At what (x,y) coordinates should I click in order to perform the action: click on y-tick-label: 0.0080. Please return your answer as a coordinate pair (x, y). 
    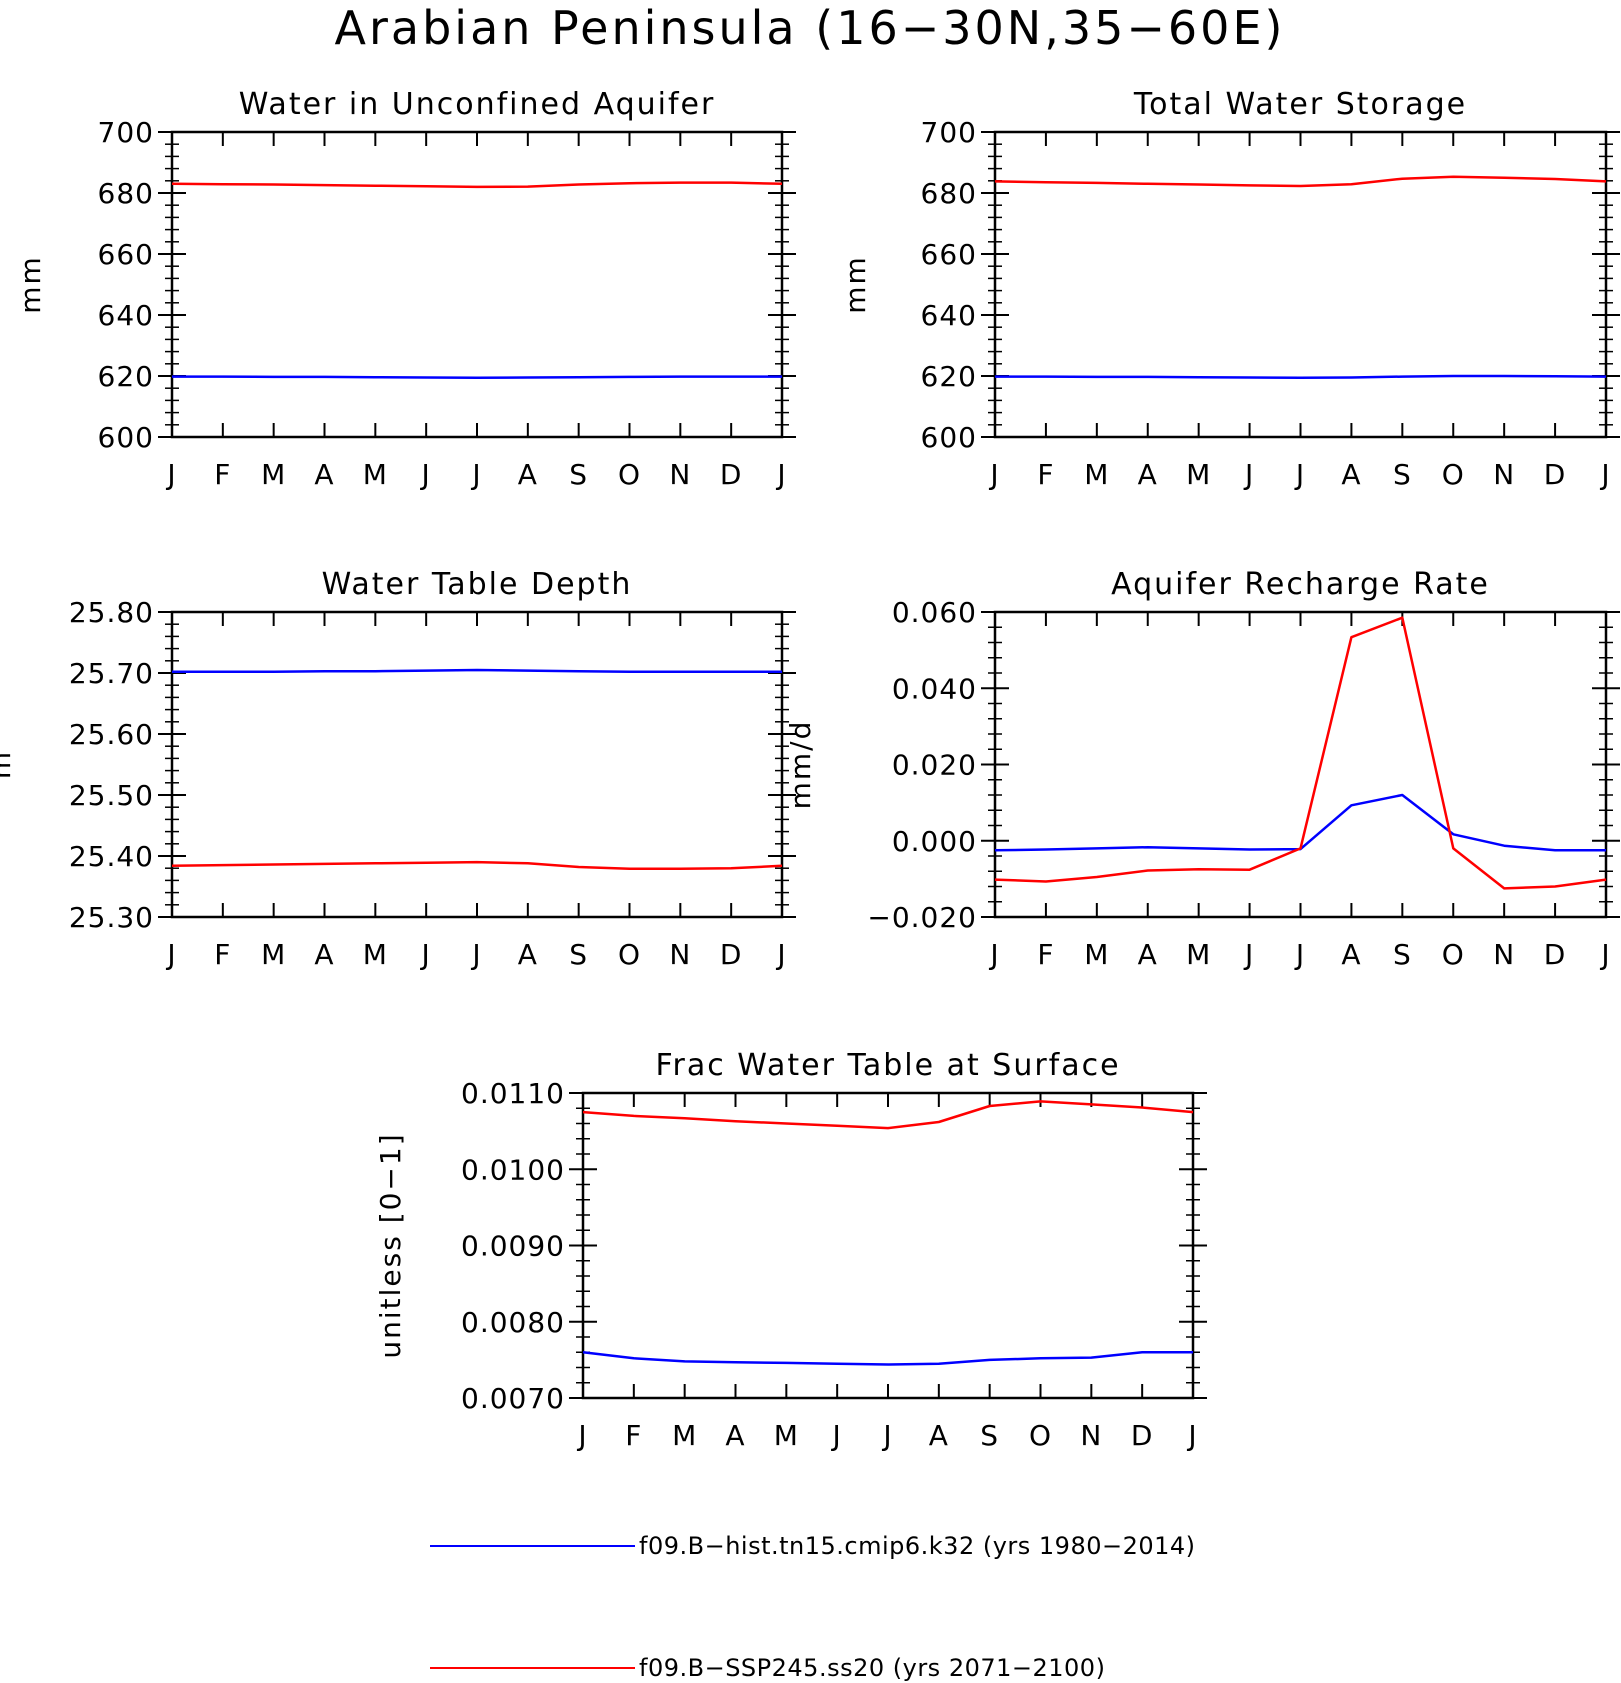
    Looking at the image, I should click on (513, 1322).